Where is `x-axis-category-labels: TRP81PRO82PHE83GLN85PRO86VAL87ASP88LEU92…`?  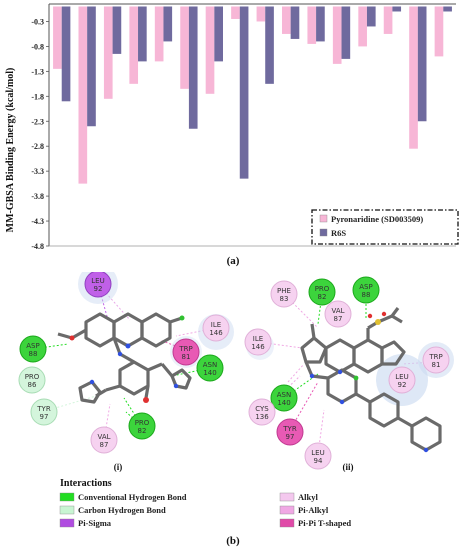
x-axis-category-labels: TRP81PRO82PHE83GLN85PRO86VAL87ASP88LEU92… is located at coordinates (262, 1).